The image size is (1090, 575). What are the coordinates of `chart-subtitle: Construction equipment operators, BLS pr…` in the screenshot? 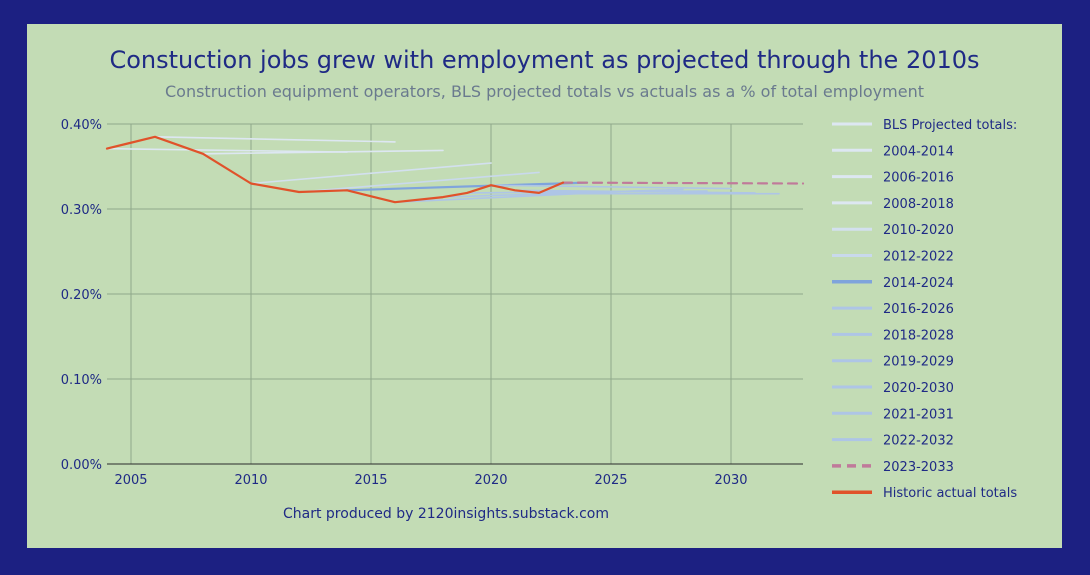 It's located at (544, 91).